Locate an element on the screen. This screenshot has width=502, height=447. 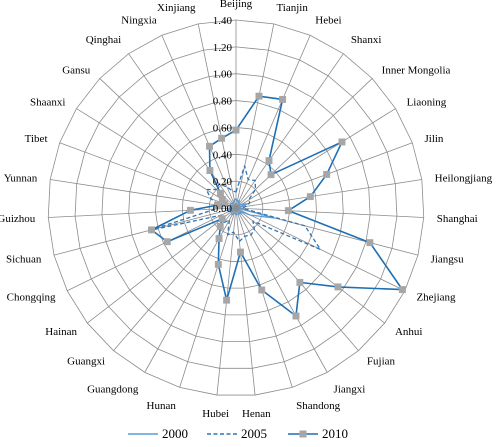
radial-tick-label: 1.40 is located at coordinates (223, 21).